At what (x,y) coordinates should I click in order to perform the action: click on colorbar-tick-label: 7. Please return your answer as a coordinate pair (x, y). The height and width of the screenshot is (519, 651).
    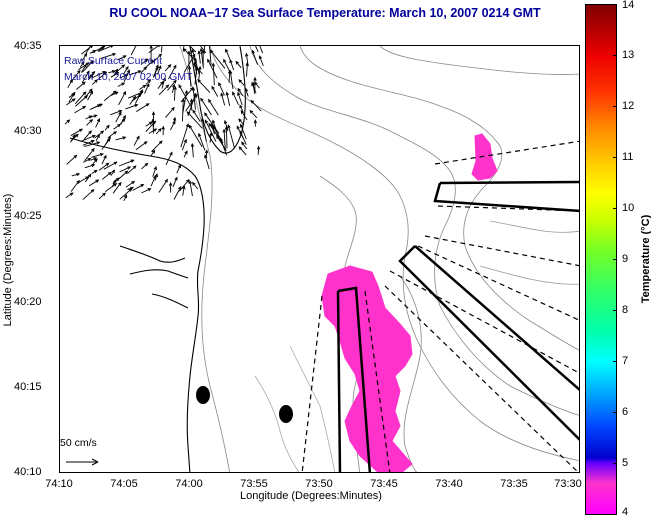
    Looking at the image, I should click on (625, 361).